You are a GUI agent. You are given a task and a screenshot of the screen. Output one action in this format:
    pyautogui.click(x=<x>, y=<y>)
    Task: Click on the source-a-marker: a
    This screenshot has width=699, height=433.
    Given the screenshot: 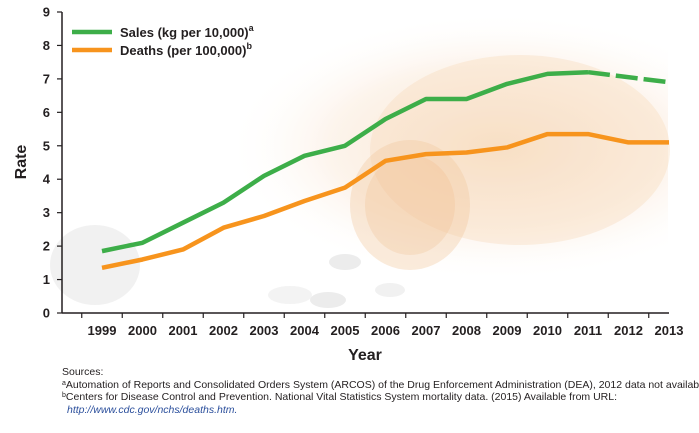 What is the action you would take?
    pyautogui.click(x=64, y=383)
    